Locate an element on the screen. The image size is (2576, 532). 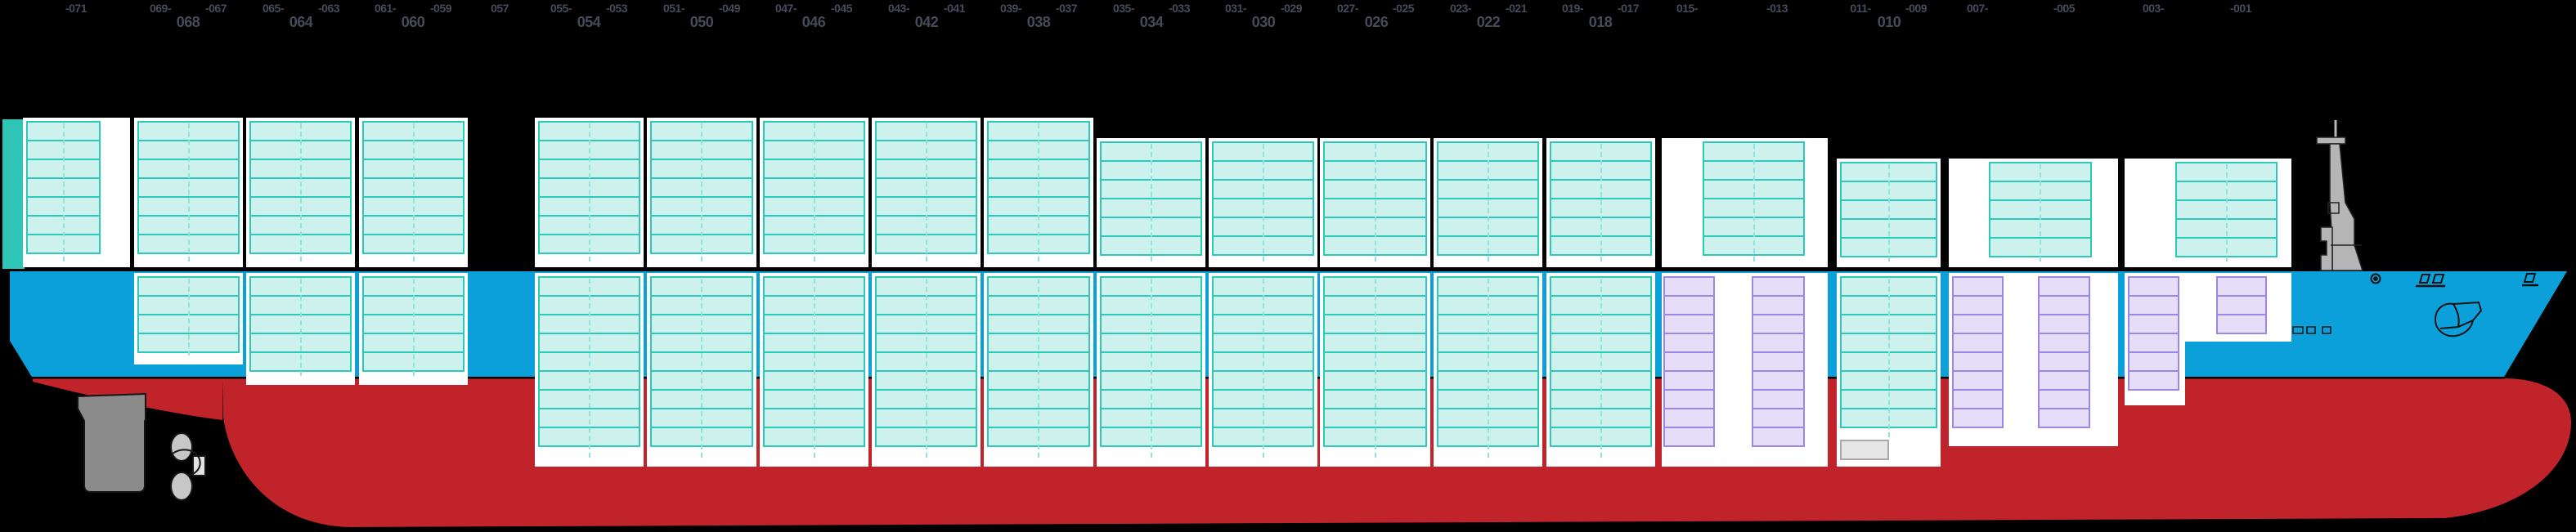
bay-label-40ft: 038 is located at coordinates (1038, 22).